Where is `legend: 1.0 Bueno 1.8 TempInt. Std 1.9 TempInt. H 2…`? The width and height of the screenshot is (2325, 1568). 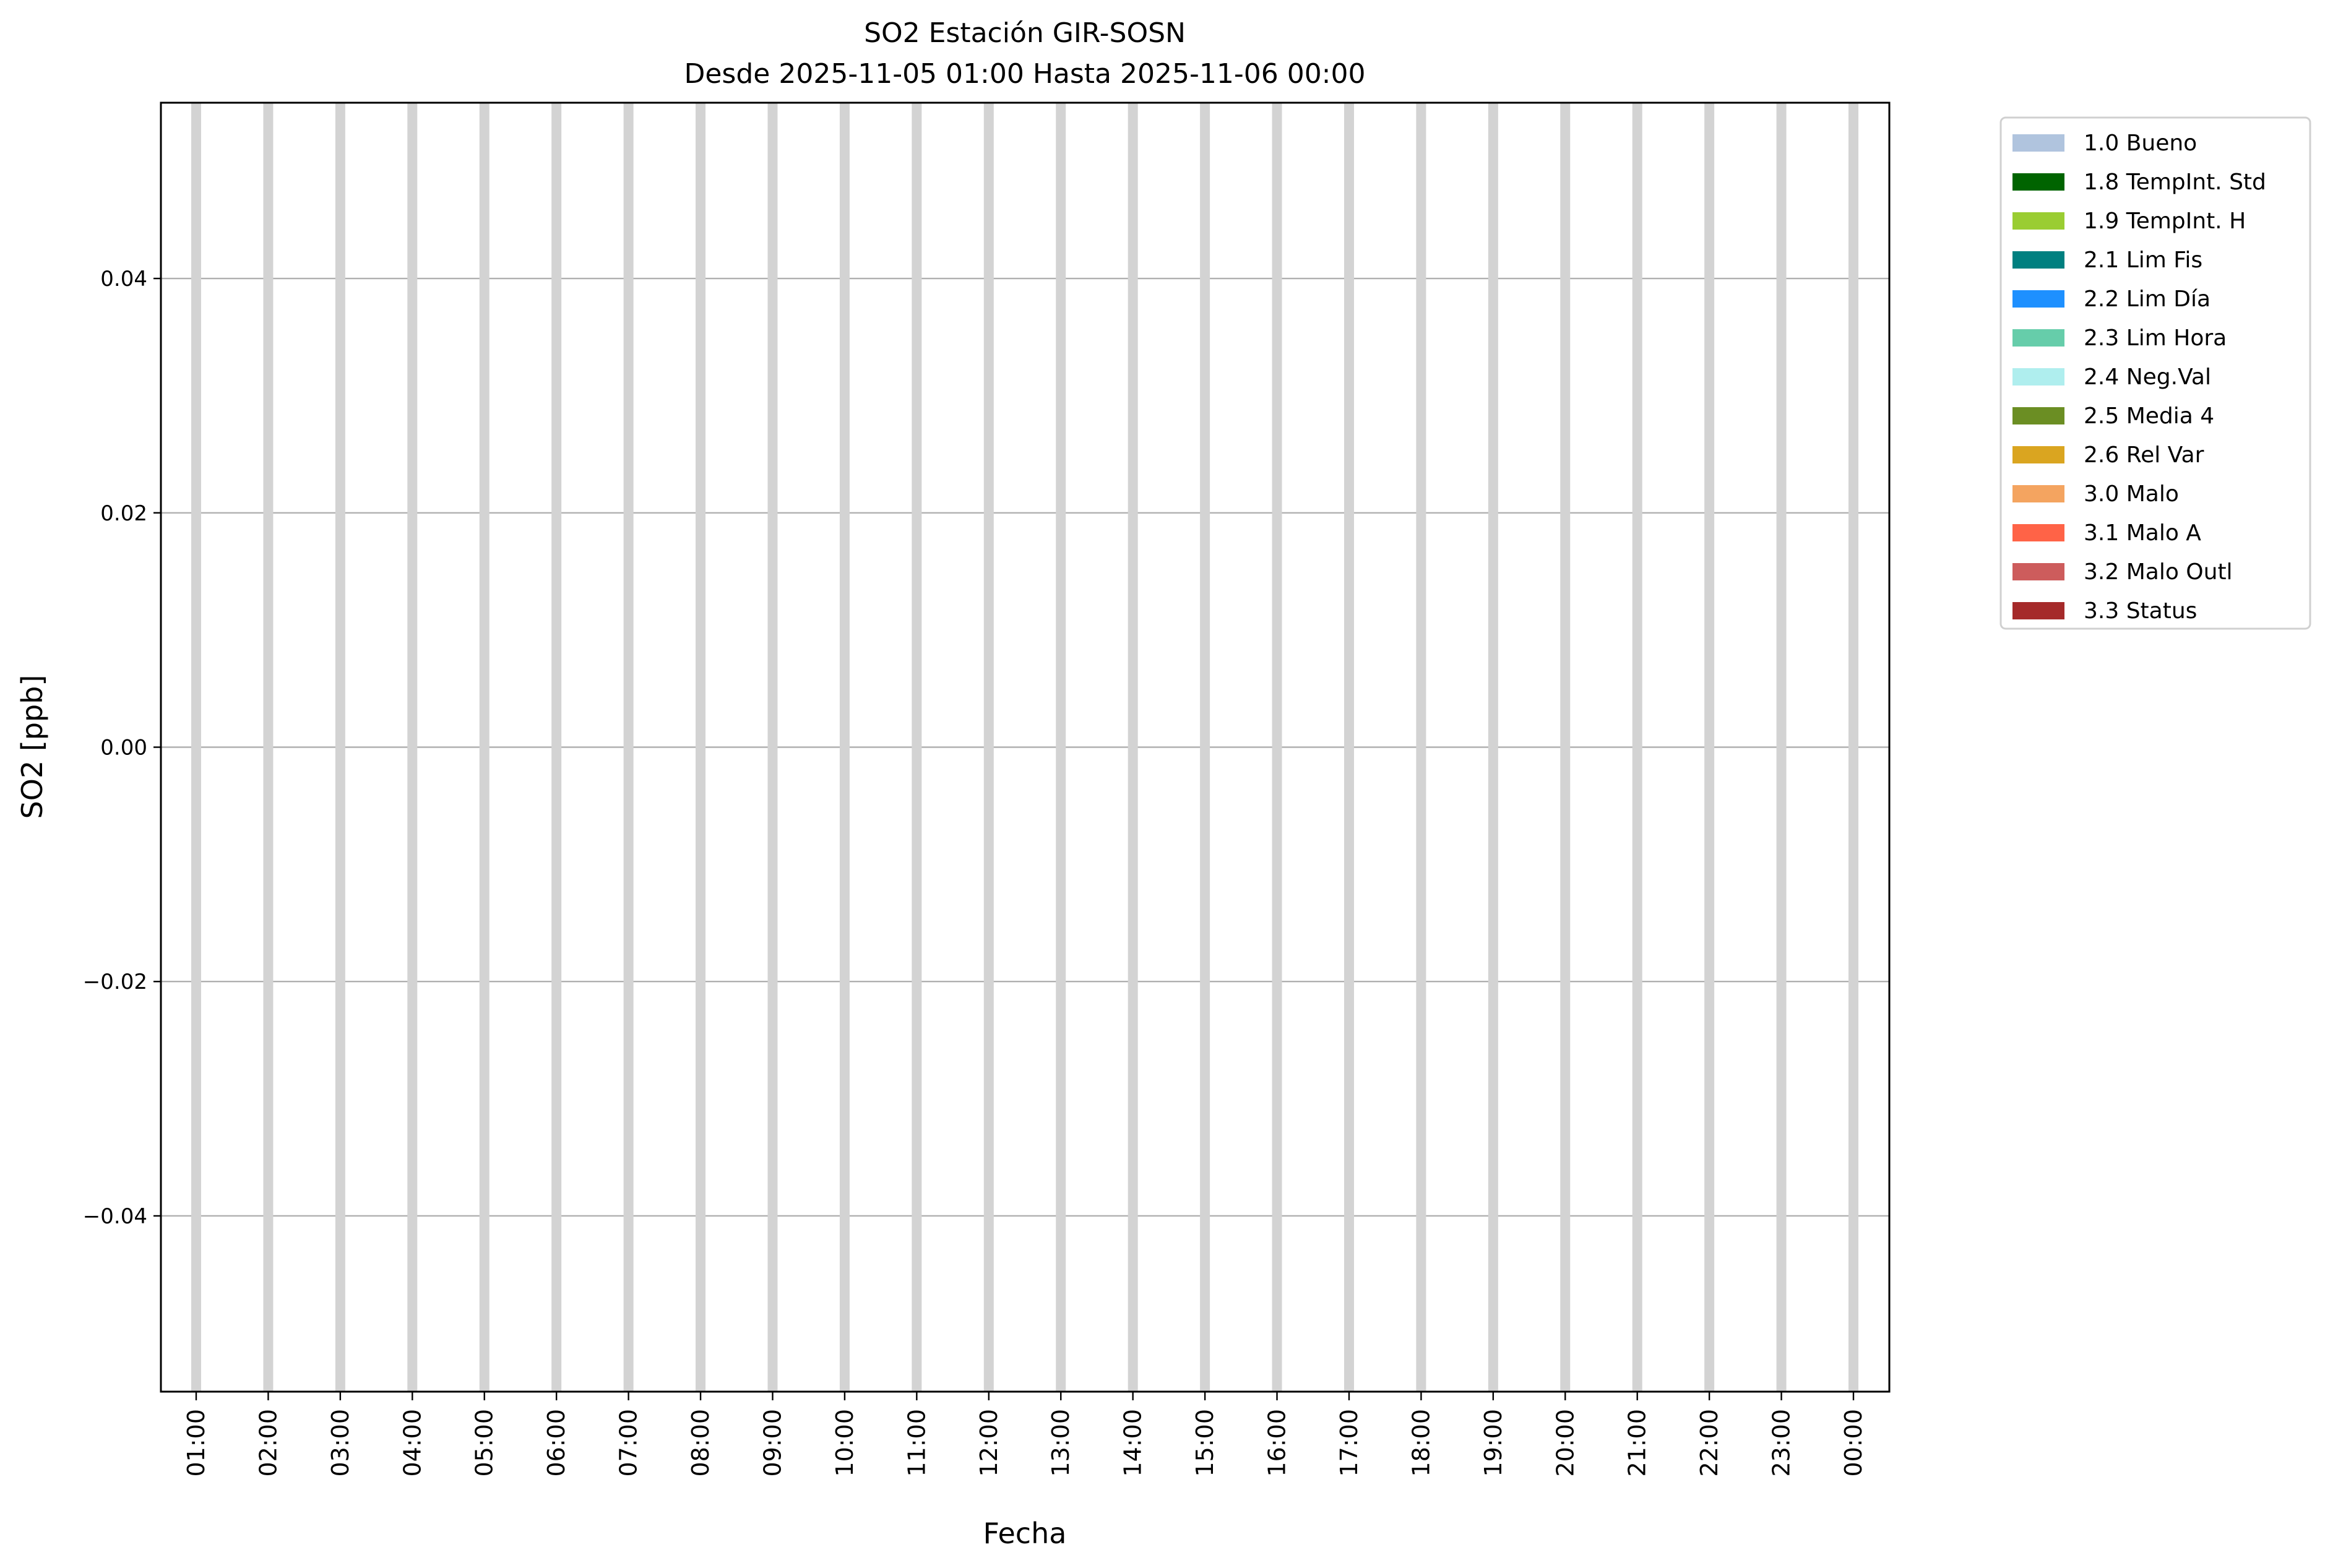
legend: 1.0 Bueno 1.8 TempInt. Std 1.9 TempInt. H 2… is located at coordinates (2155, 373).